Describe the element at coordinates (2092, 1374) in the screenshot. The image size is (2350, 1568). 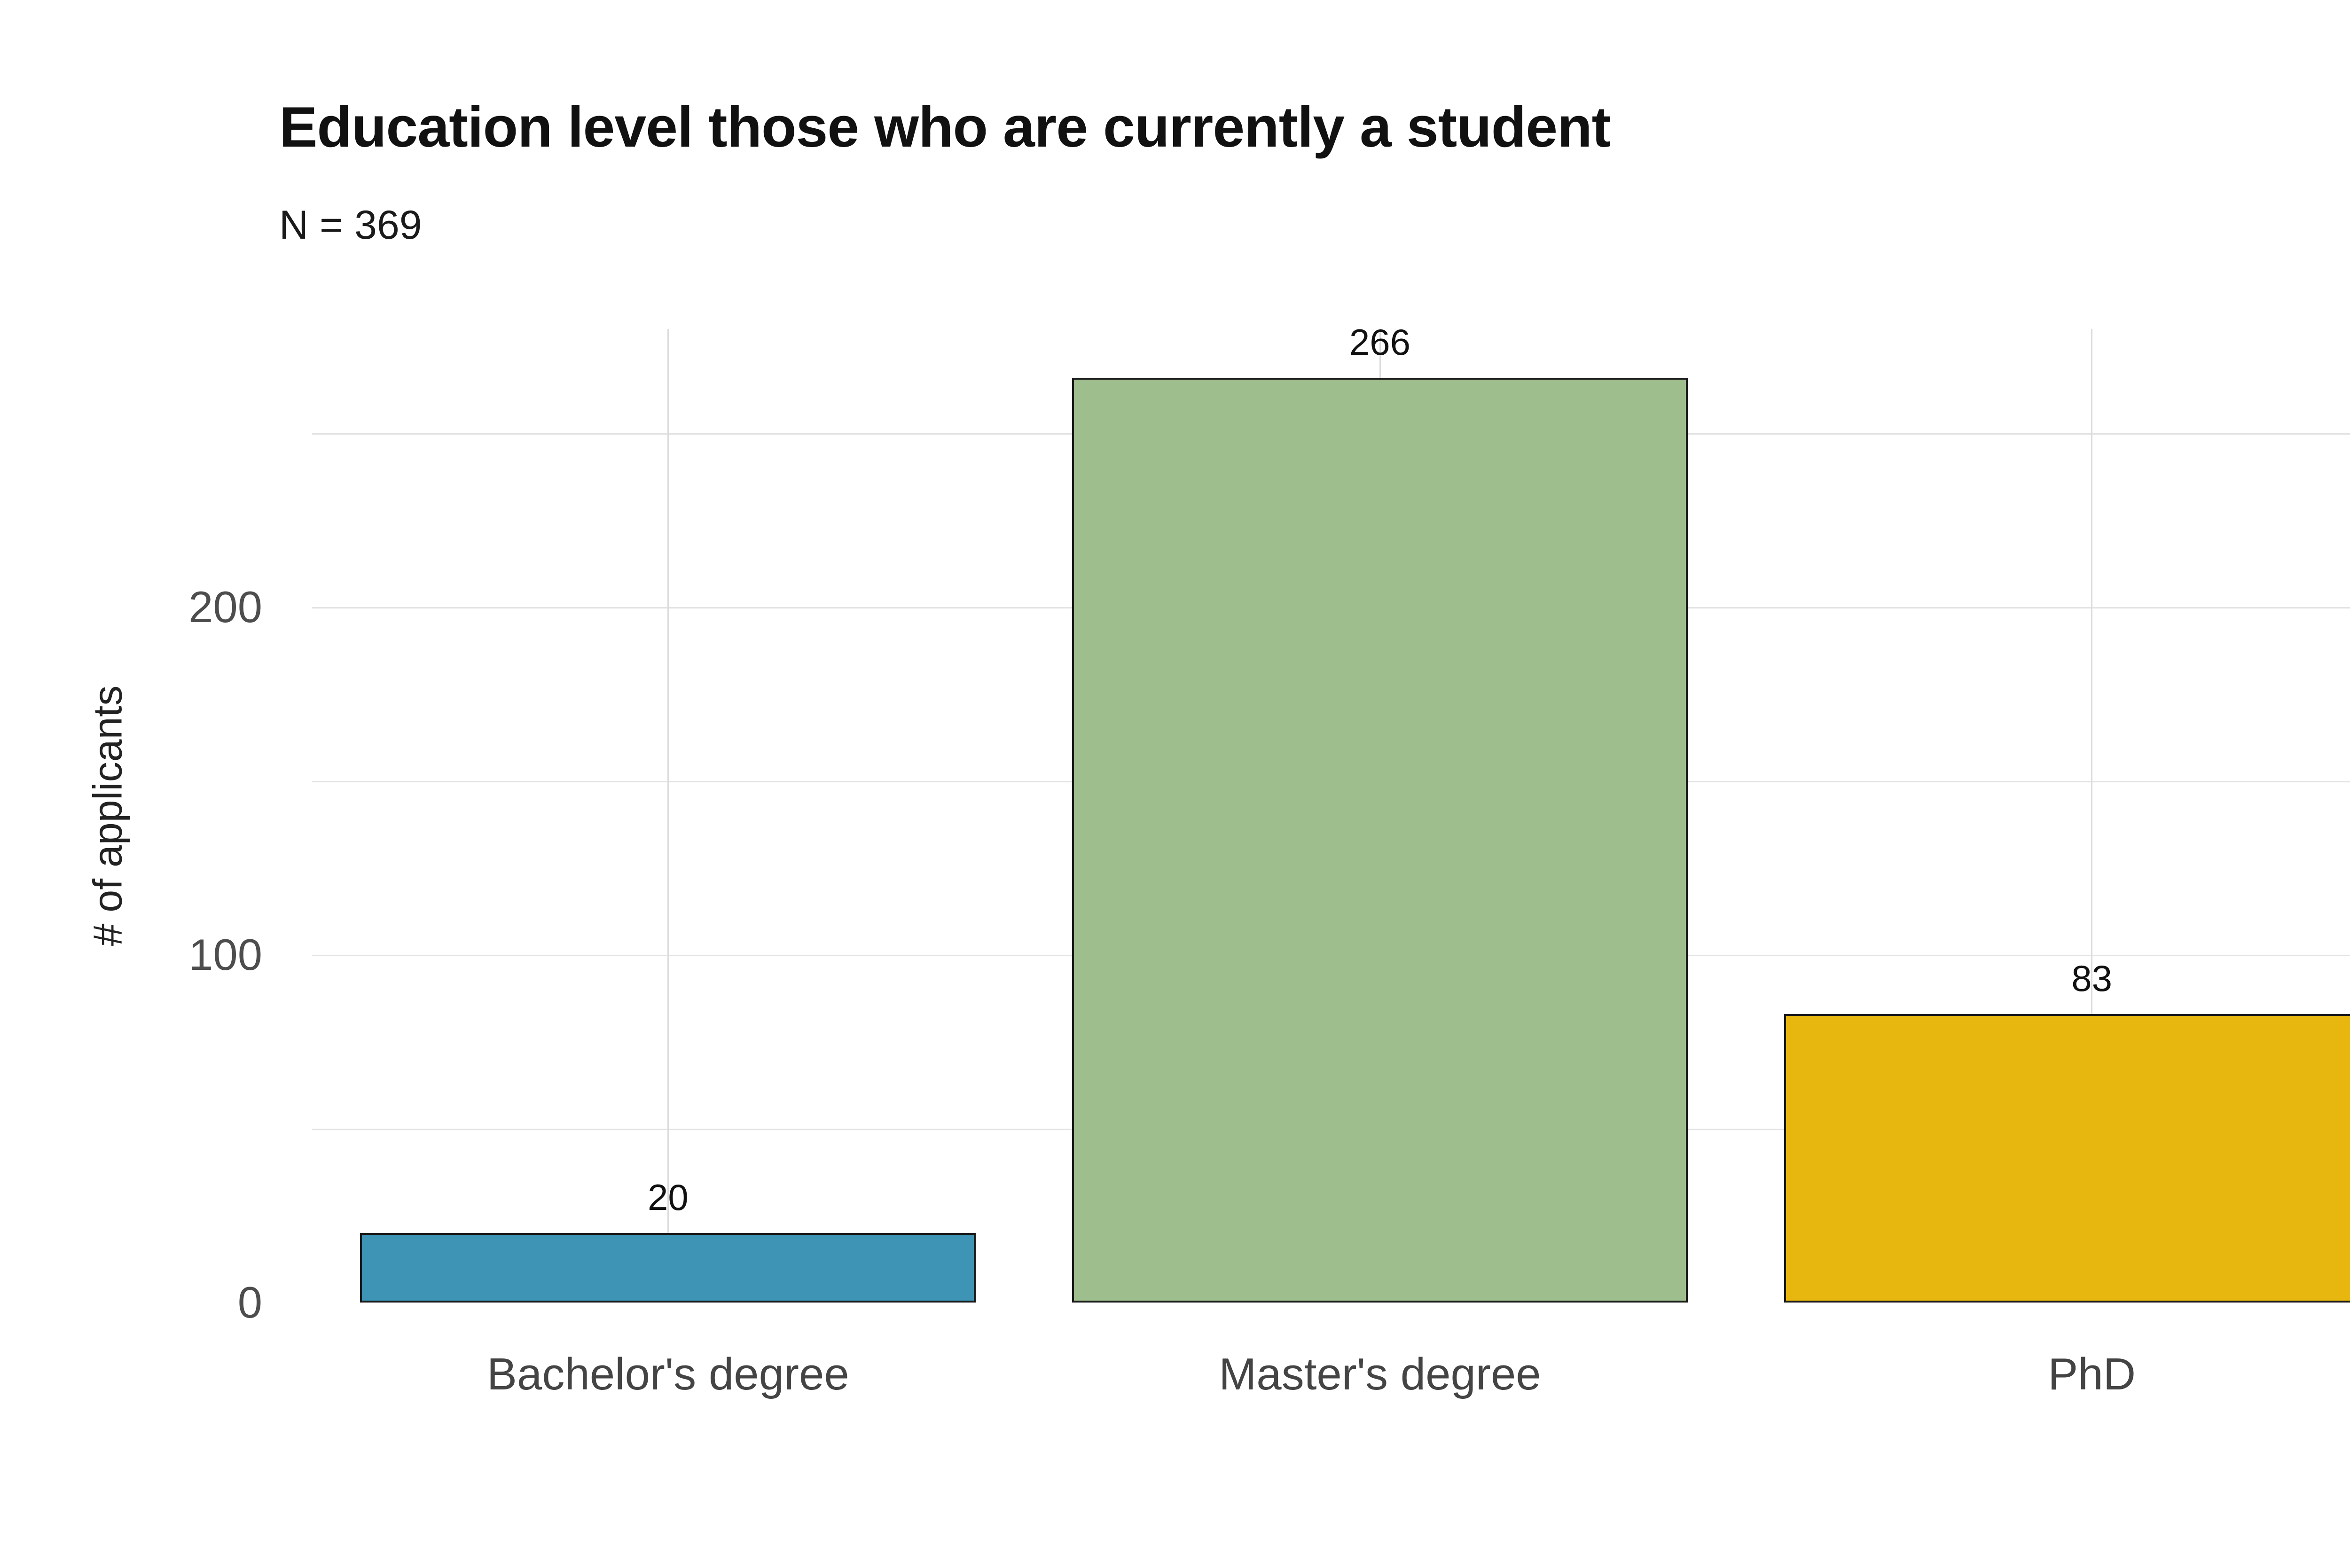
I see `x-tick-label: PhD` at that location.